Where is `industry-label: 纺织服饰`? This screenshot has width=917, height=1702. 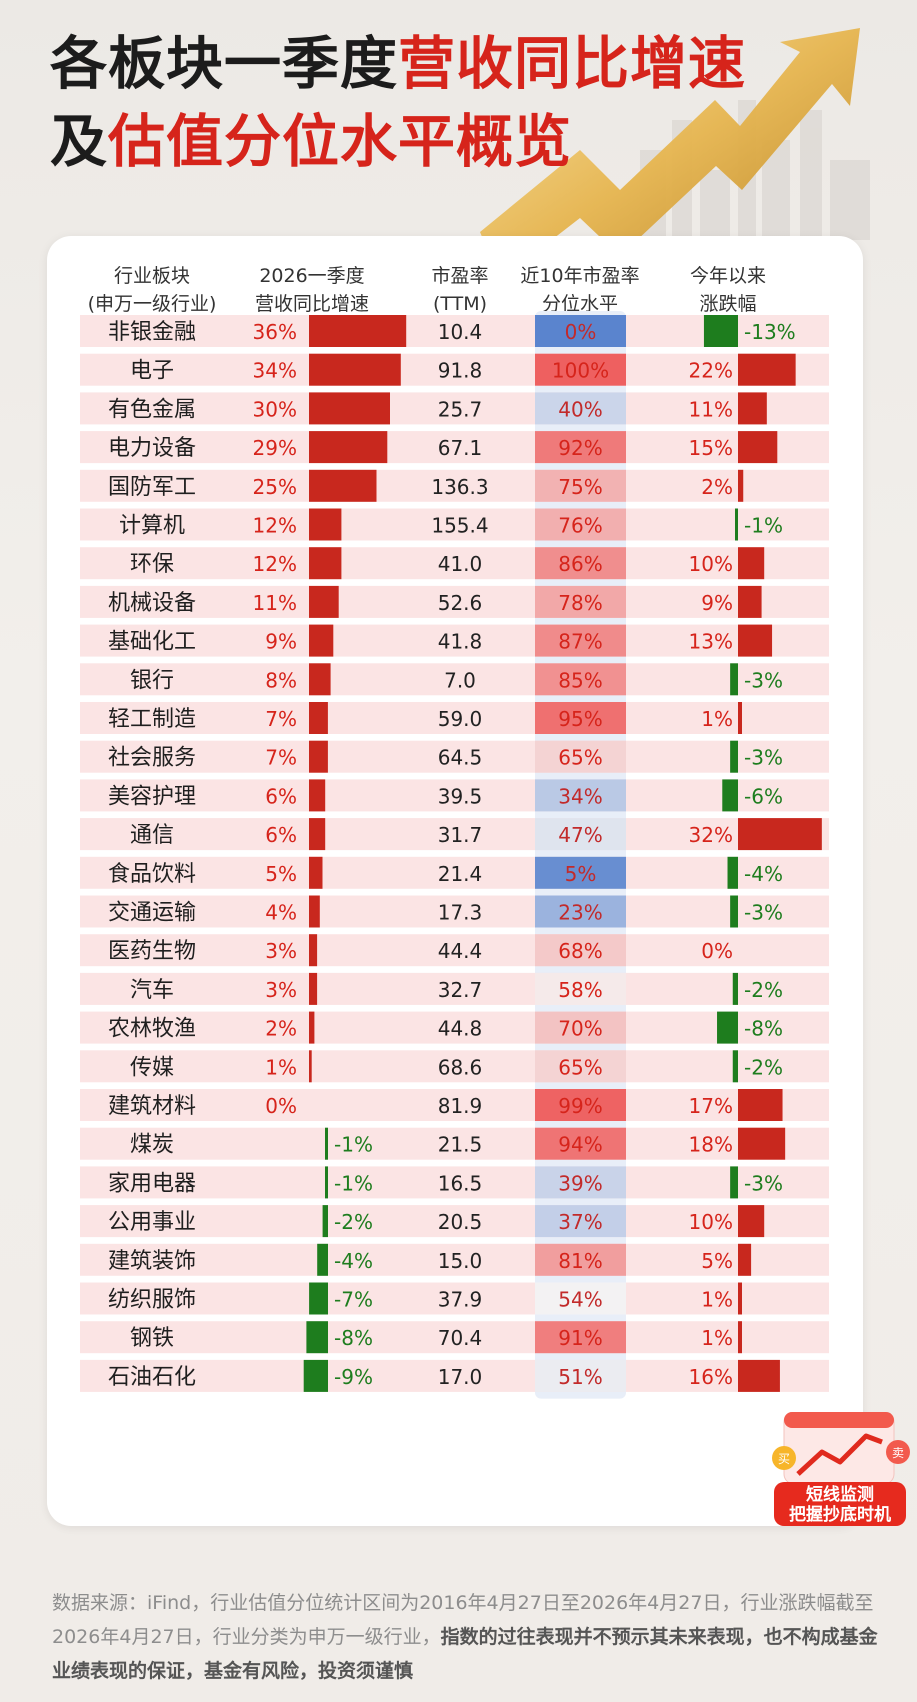 industry-label: 纺织服饰 is located at coordinates (152, 1300).